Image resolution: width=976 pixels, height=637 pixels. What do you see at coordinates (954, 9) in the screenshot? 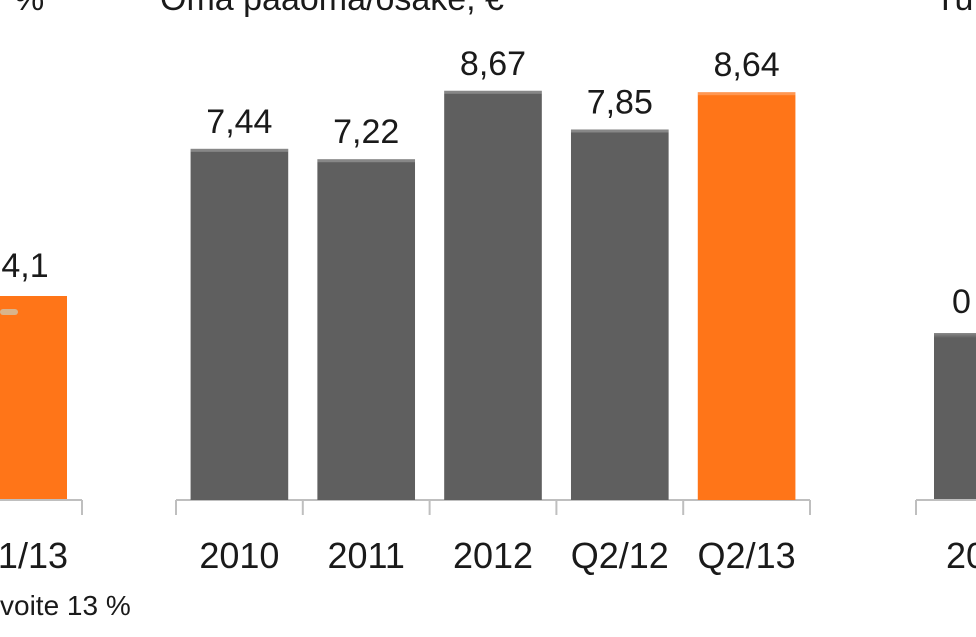
I see `right-chart-title: Tu` at bounding box center [954, 9].